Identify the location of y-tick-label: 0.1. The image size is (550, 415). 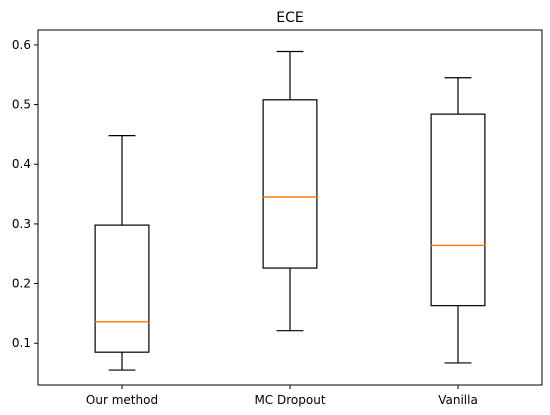
(21, 343).